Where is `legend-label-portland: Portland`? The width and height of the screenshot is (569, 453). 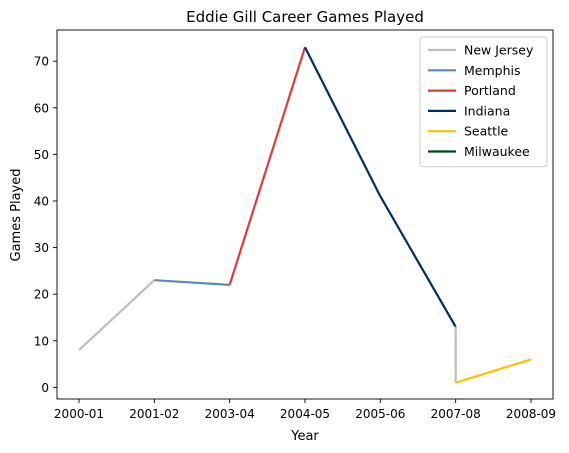 legend-label-portland: Portland is located at coordinates (490, 90).